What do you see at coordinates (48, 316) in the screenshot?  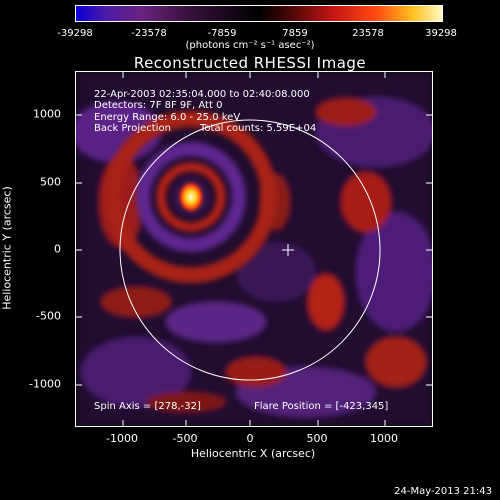 I see `y-tick-label: -500` at bounding box center [48, 316].